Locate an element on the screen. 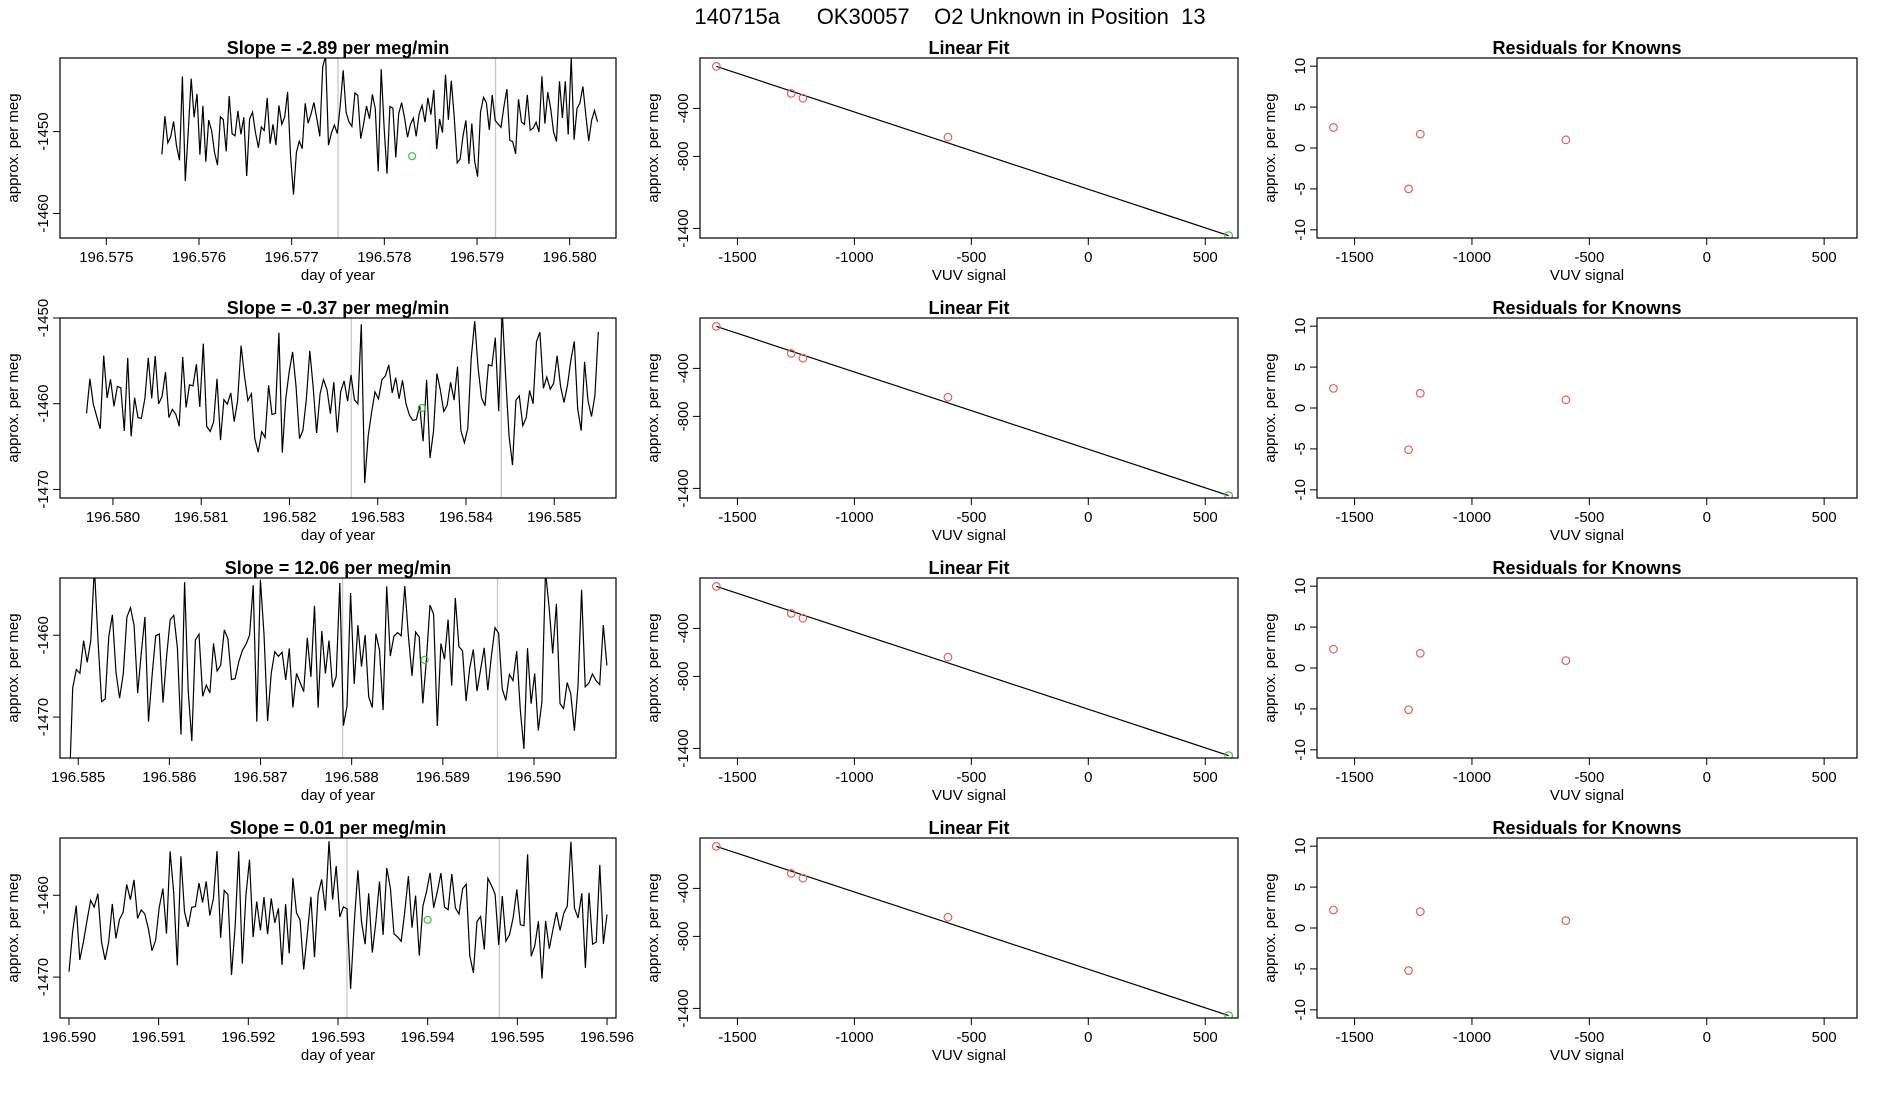  y-tick-label: -1450 is located at coordinates (43, 318).